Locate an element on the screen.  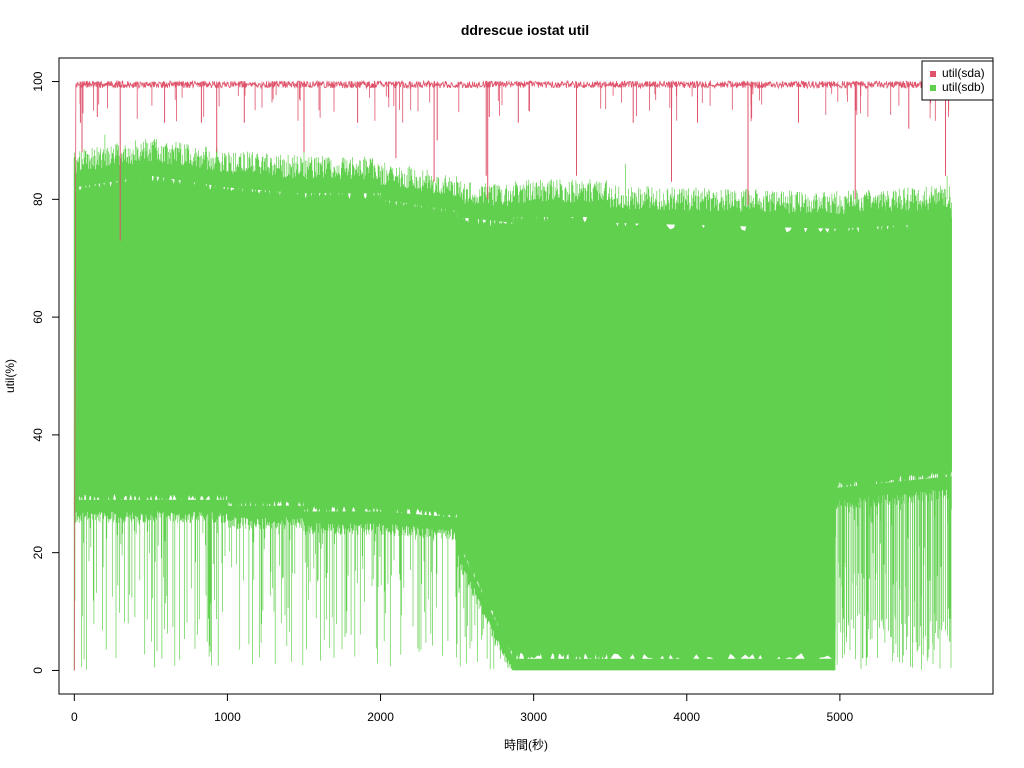
y-tick-label: 0 is located at coordinates (38, 670).